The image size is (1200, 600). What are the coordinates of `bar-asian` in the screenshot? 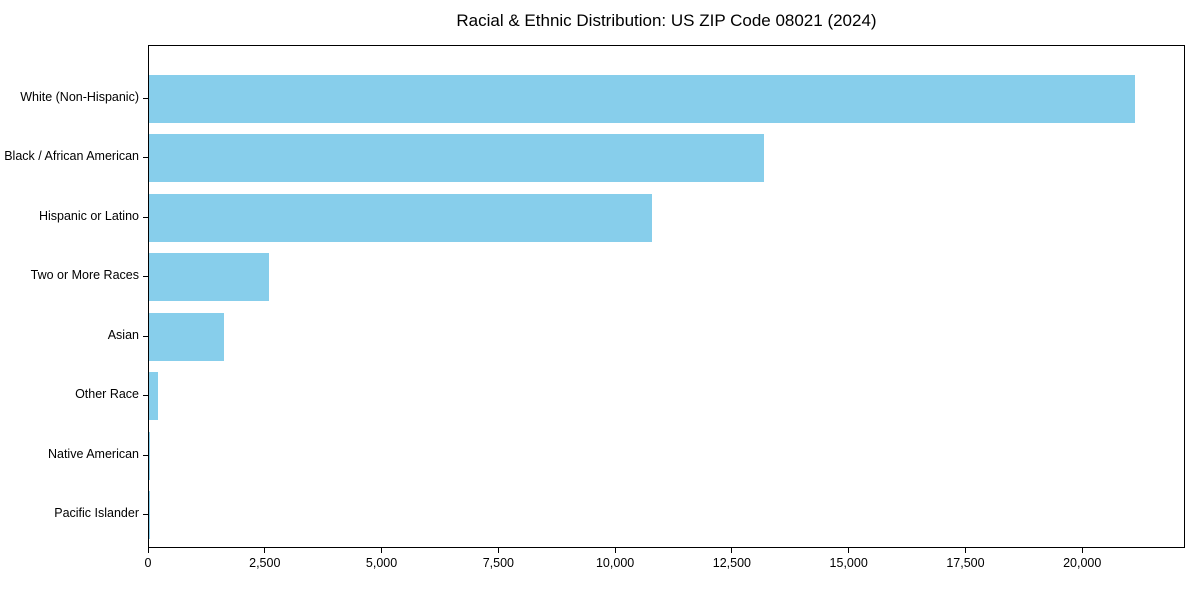 It's located at (186, 336).